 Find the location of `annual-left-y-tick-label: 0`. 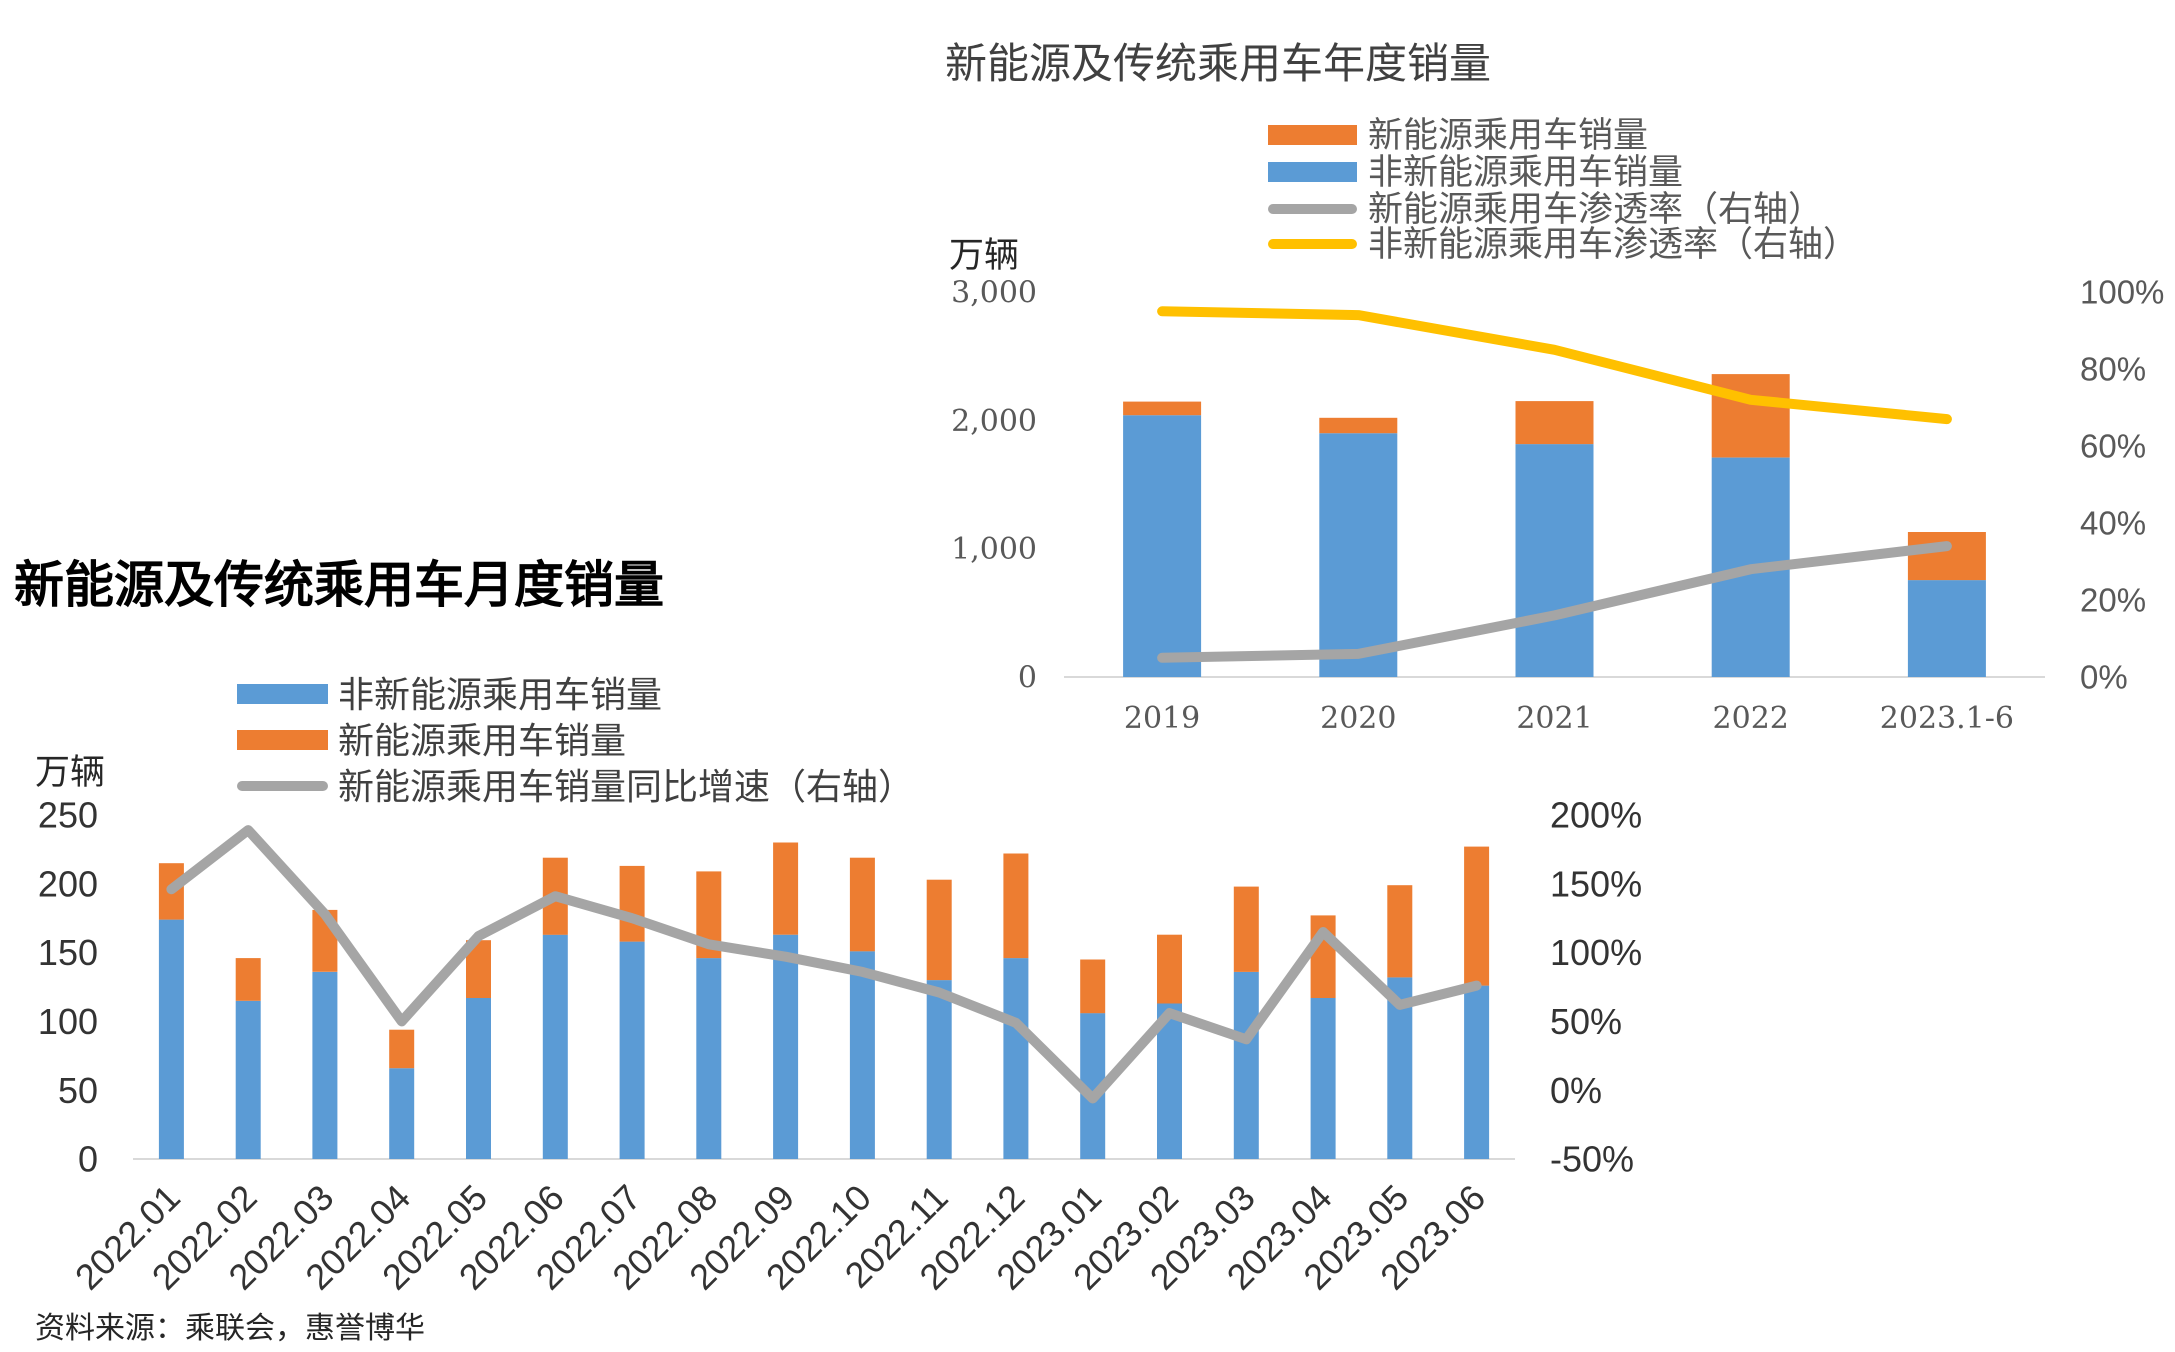

annual-left-y-tick-label: 0 is located at coordinates (1027, 678).